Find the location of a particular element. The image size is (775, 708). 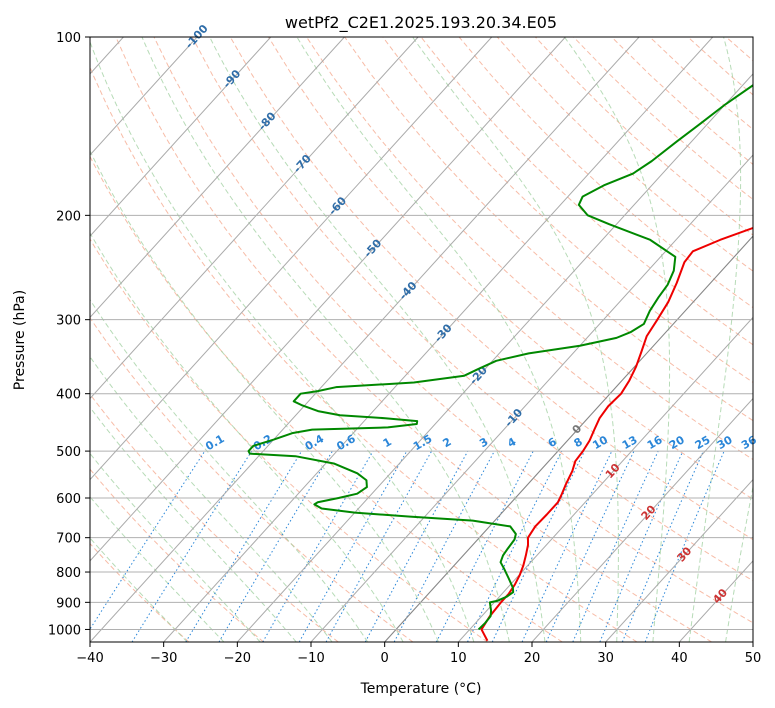

x-tick-label: 30 is located at coordinates (605, 658).